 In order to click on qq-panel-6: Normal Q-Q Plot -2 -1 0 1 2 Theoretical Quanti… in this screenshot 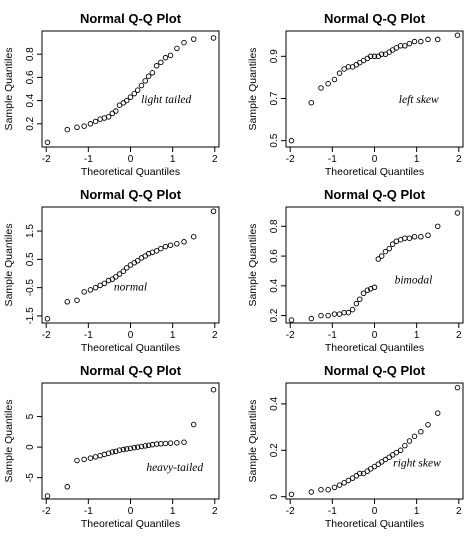, I will do `click(355, 446)`.